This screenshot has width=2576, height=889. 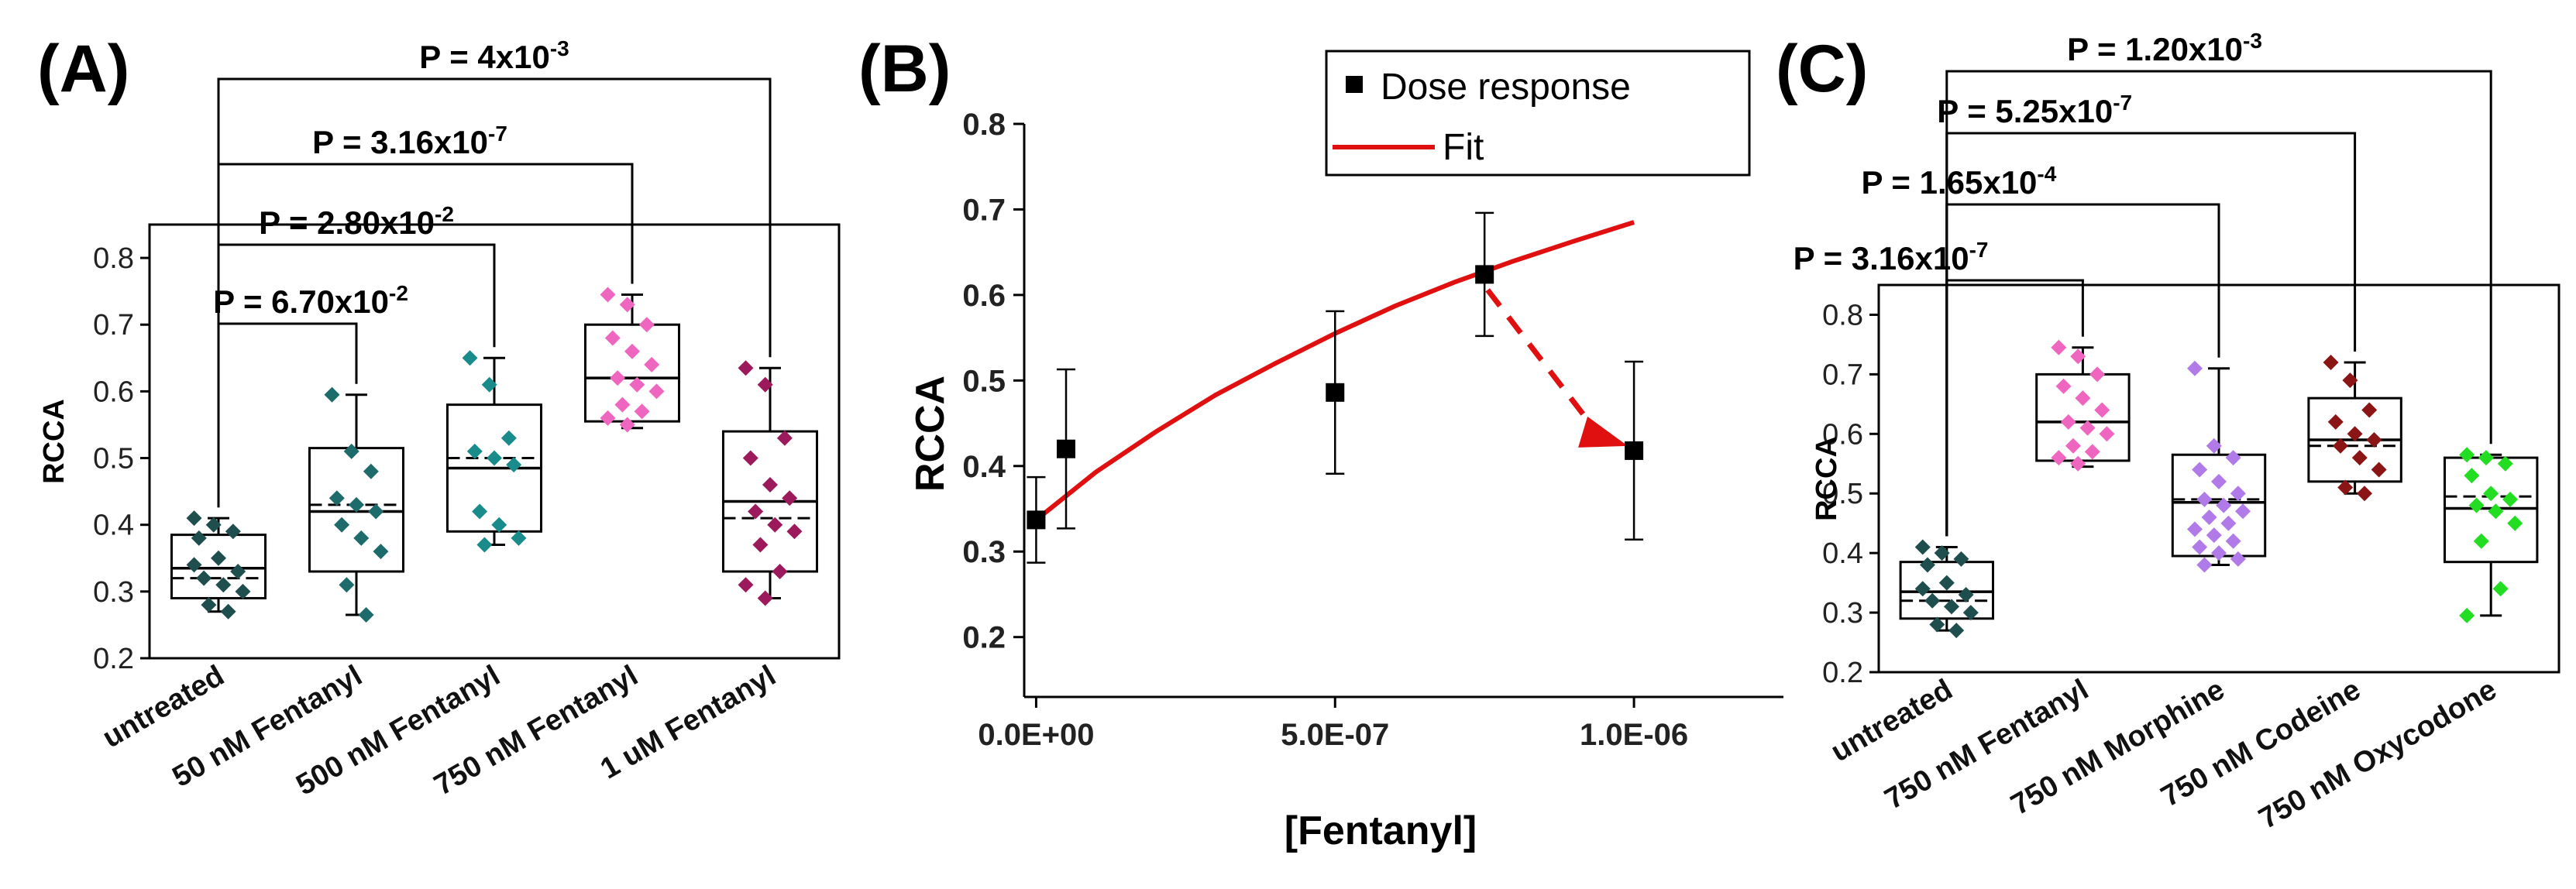 What do you see at coordinates (930, 434) in the screenshot?
I see `y-axis-label: RCCA` at bounding box center [930, 434].